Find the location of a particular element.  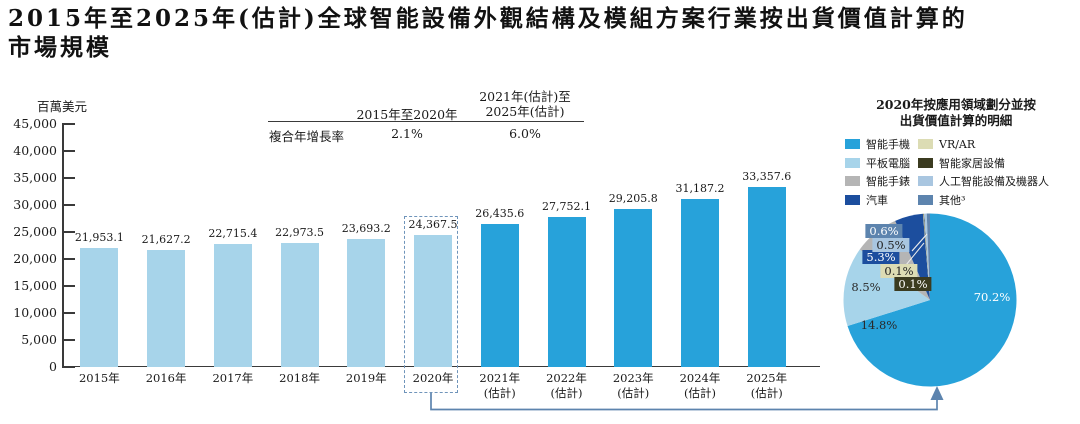

x-axis-category-label: 2025年 (估計) is located at coordinates (767, 385).